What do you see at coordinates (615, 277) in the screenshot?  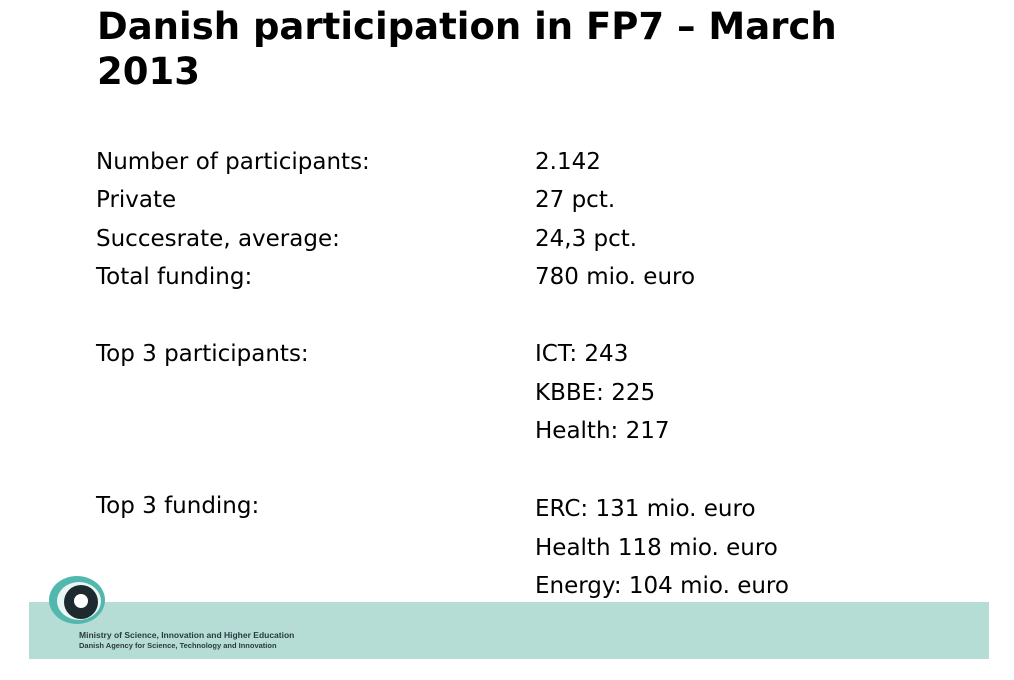 I see `fact-value: 780 mio. euro` at bounding box center [615, 277].